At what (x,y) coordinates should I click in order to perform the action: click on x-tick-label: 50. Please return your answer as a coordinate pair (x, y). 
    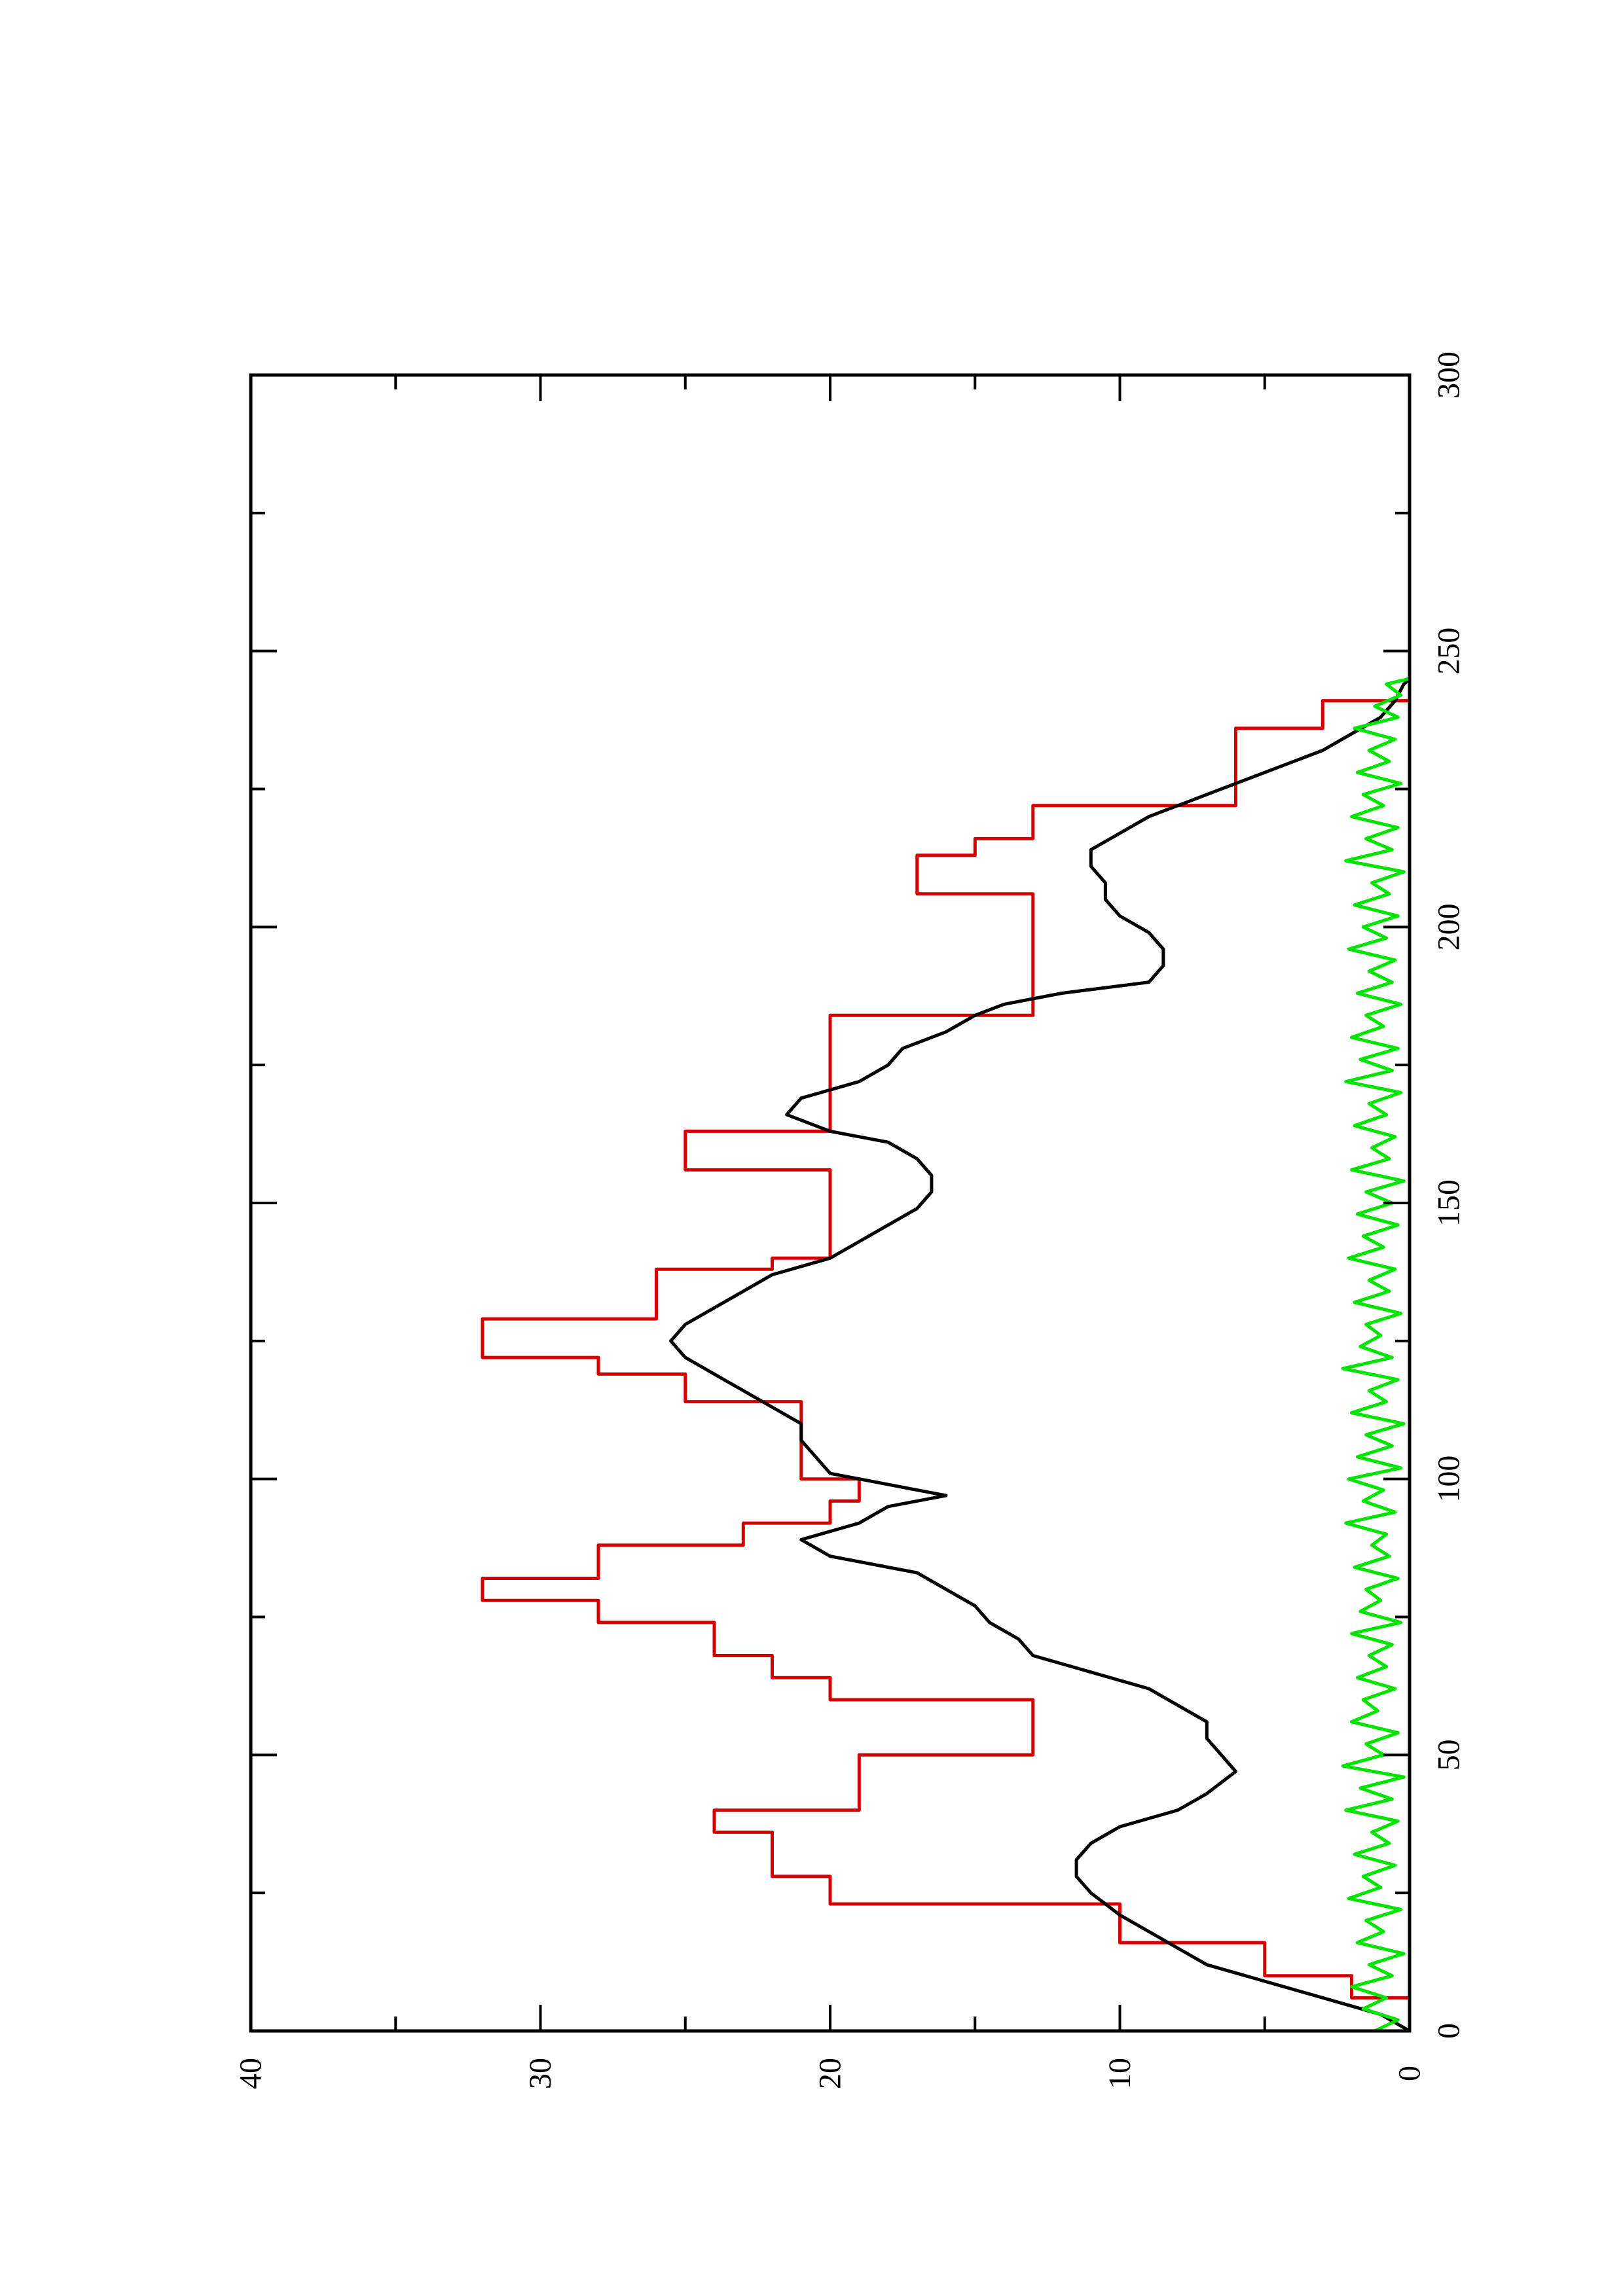
    Looking at the image, I should click on (1449, 1754).